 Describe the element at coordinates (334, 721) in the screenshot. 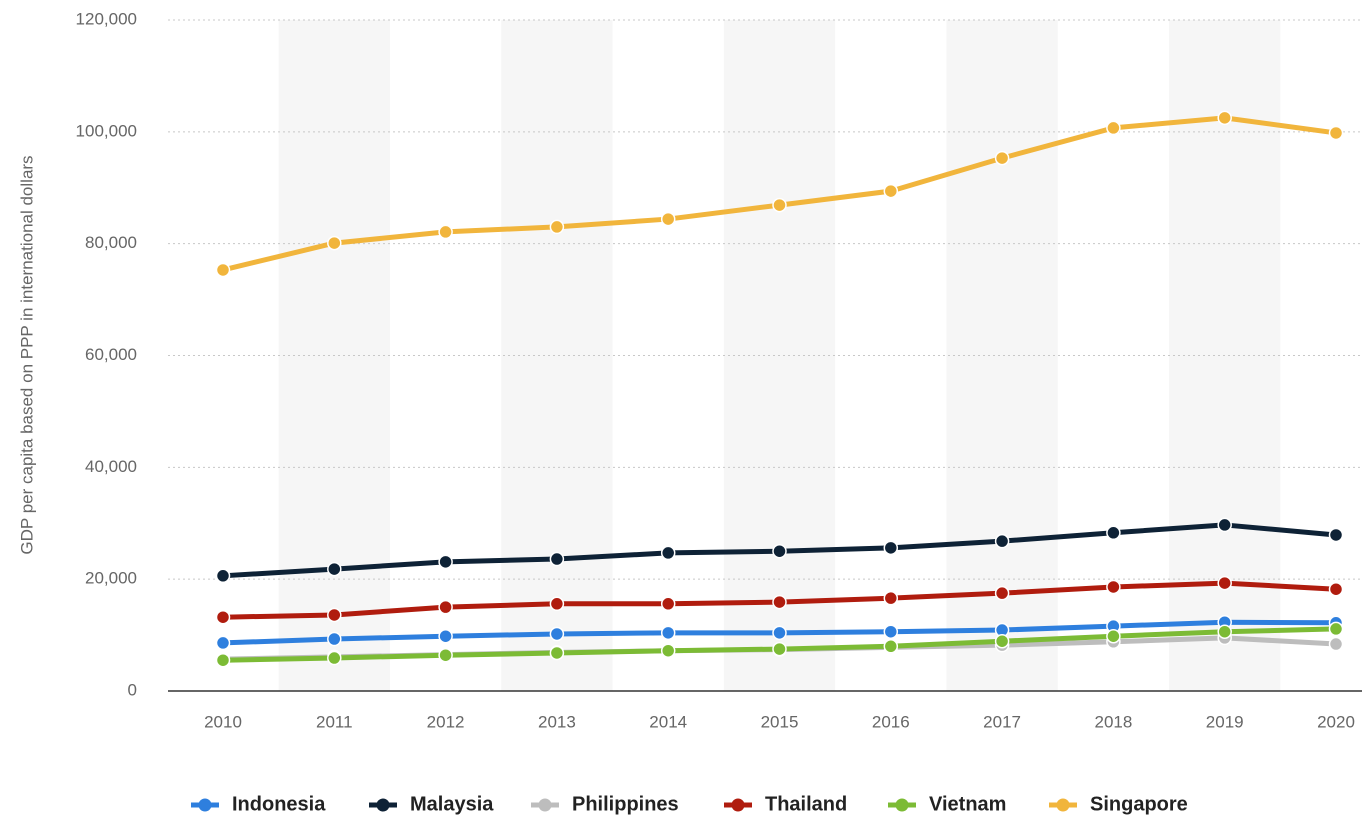

I see `x-tick-label: 2011` at that location.